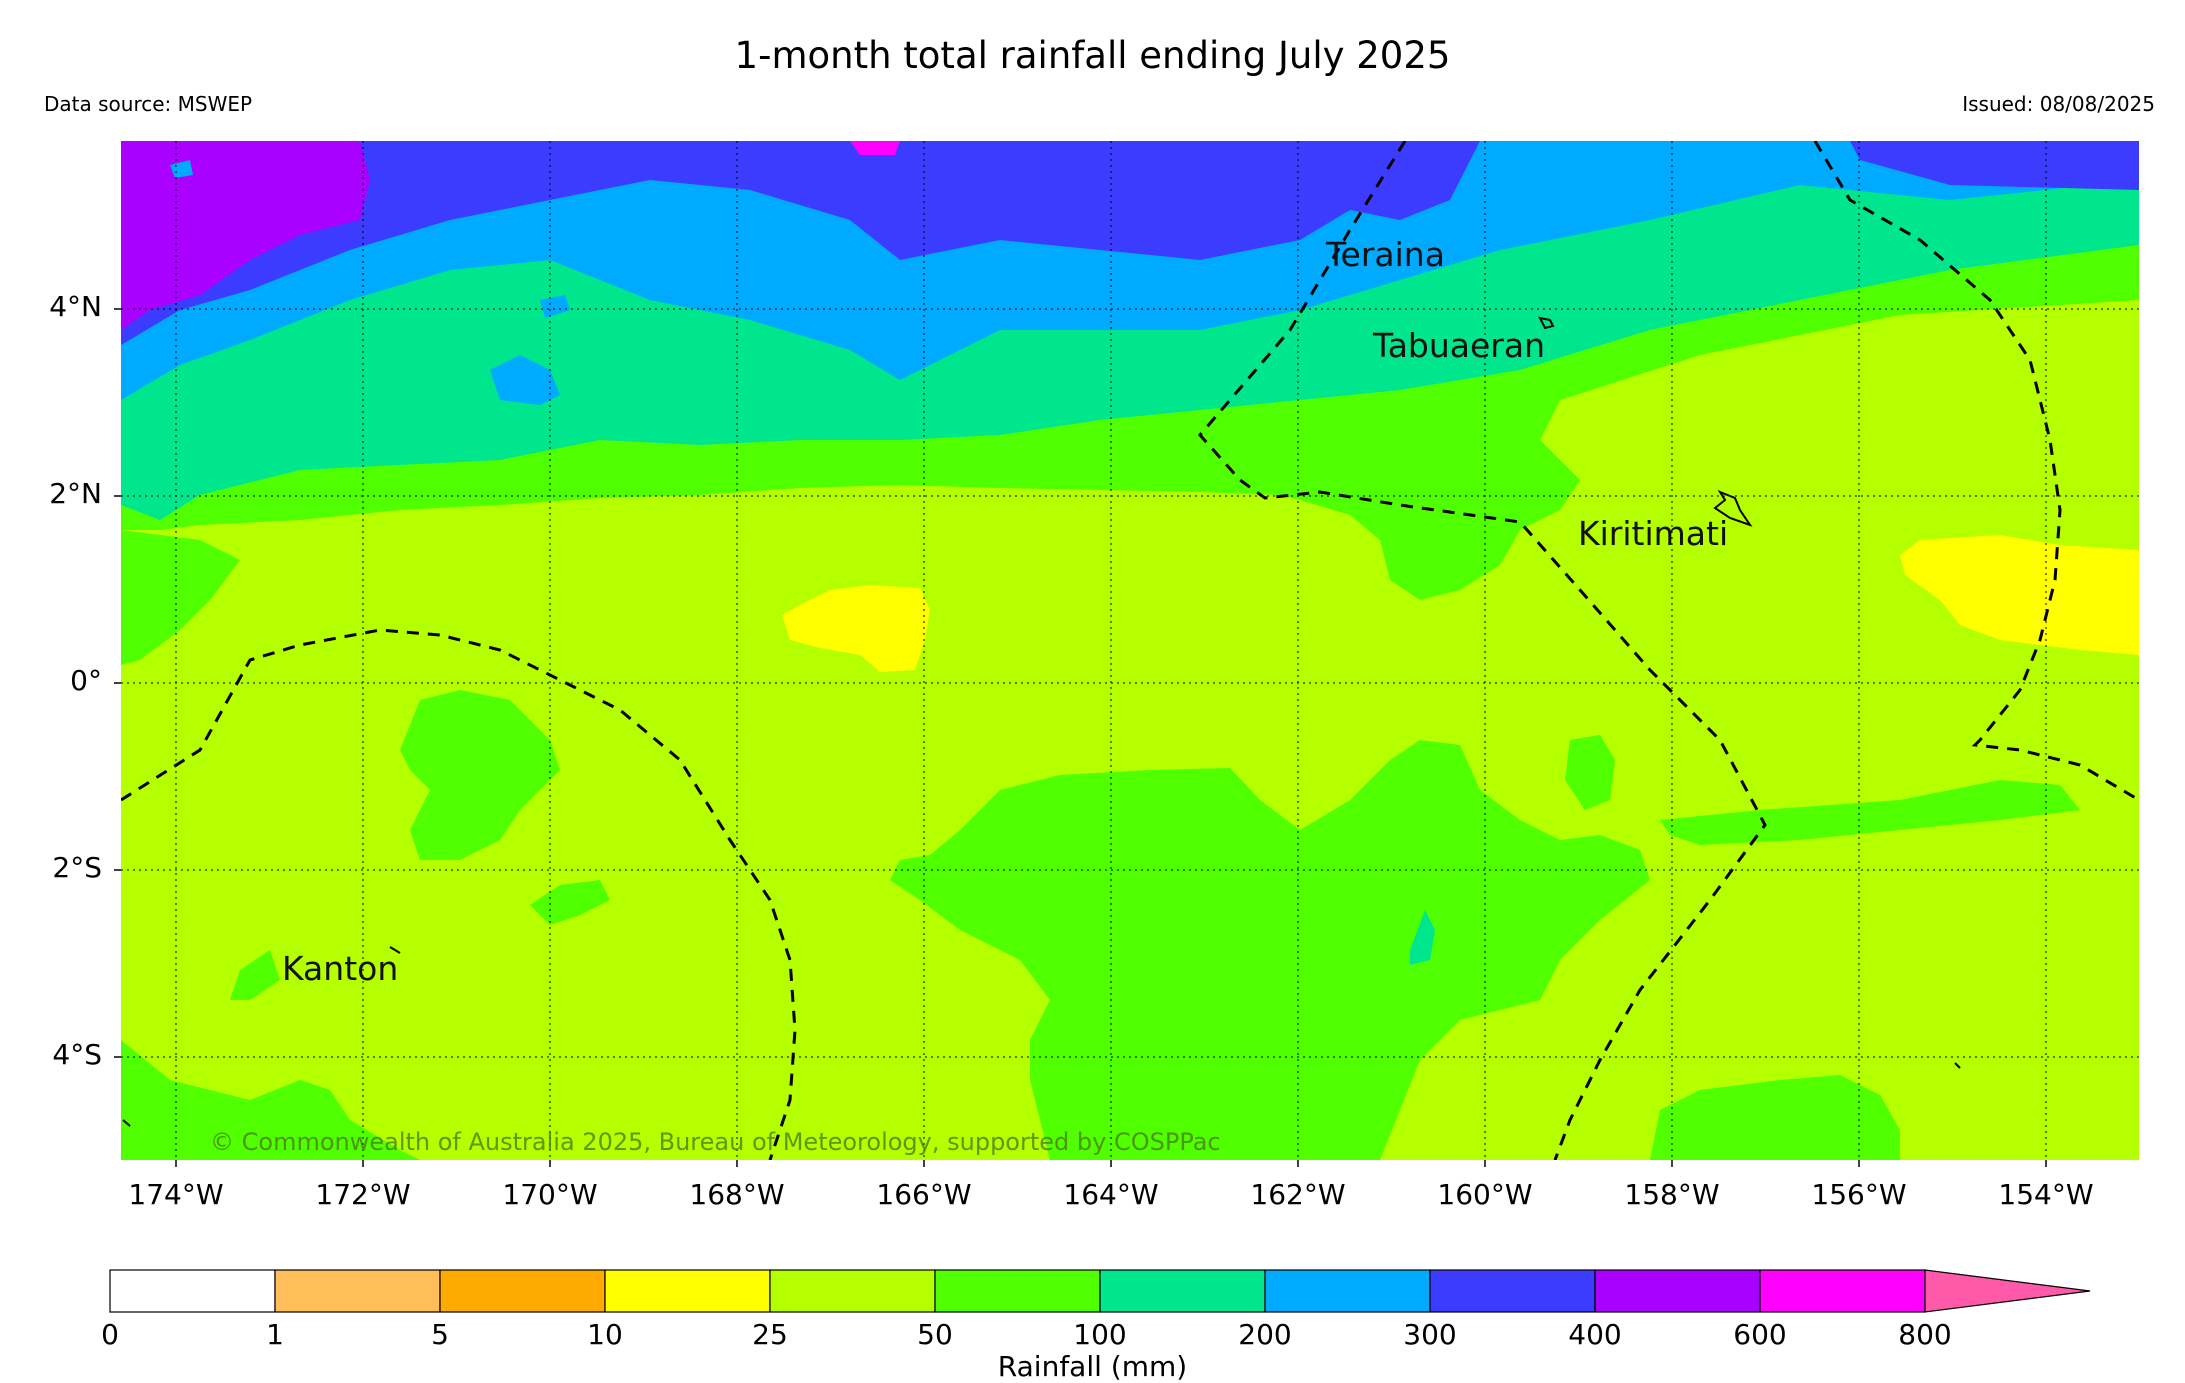 The height and width of the screenshot is (1383, 2185). I want to click on patch-10-25-east, so click(2019, 595).